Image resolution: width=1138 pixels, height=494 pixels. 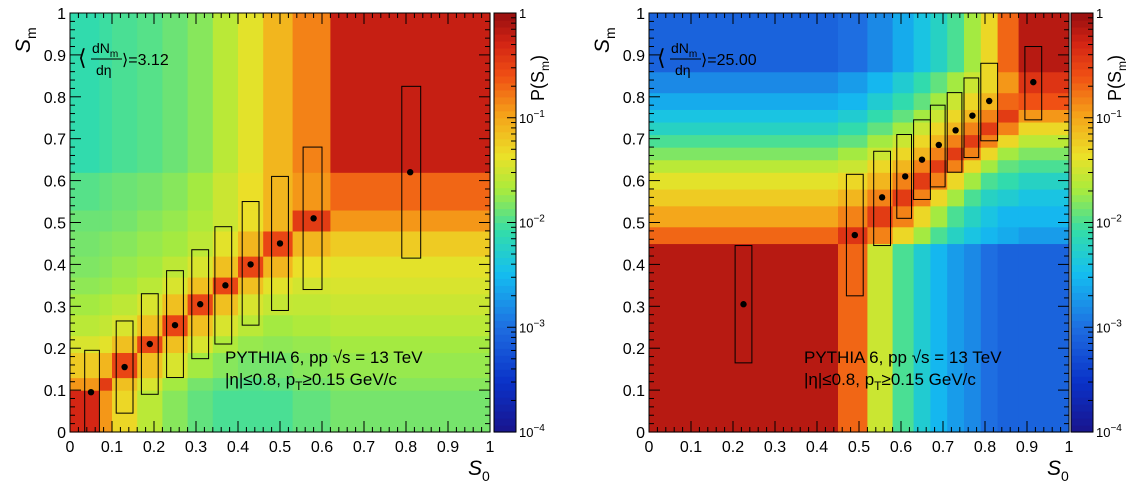 What do you see at coordinates (55, 391) in the screenshot?
I see `y-tick-label: 0.1` at bounding box center [55, 391].